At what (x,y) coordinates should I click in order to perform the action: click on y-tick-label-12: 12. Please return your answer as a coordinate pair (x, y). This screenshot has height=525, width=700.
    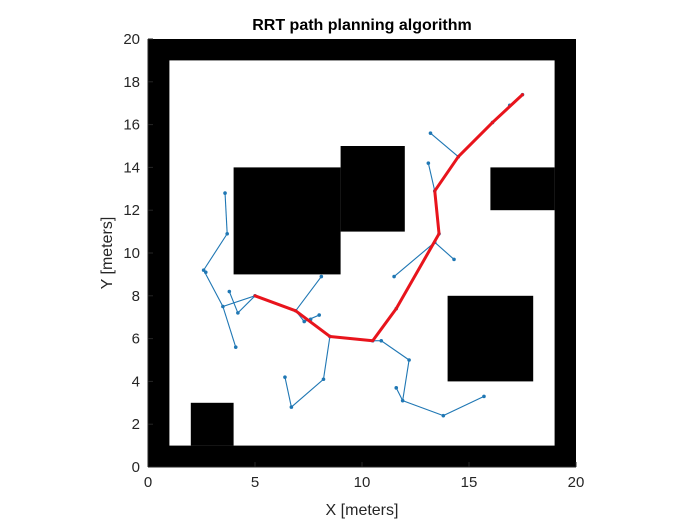
    Looking at the image, I should click on (131, 210).